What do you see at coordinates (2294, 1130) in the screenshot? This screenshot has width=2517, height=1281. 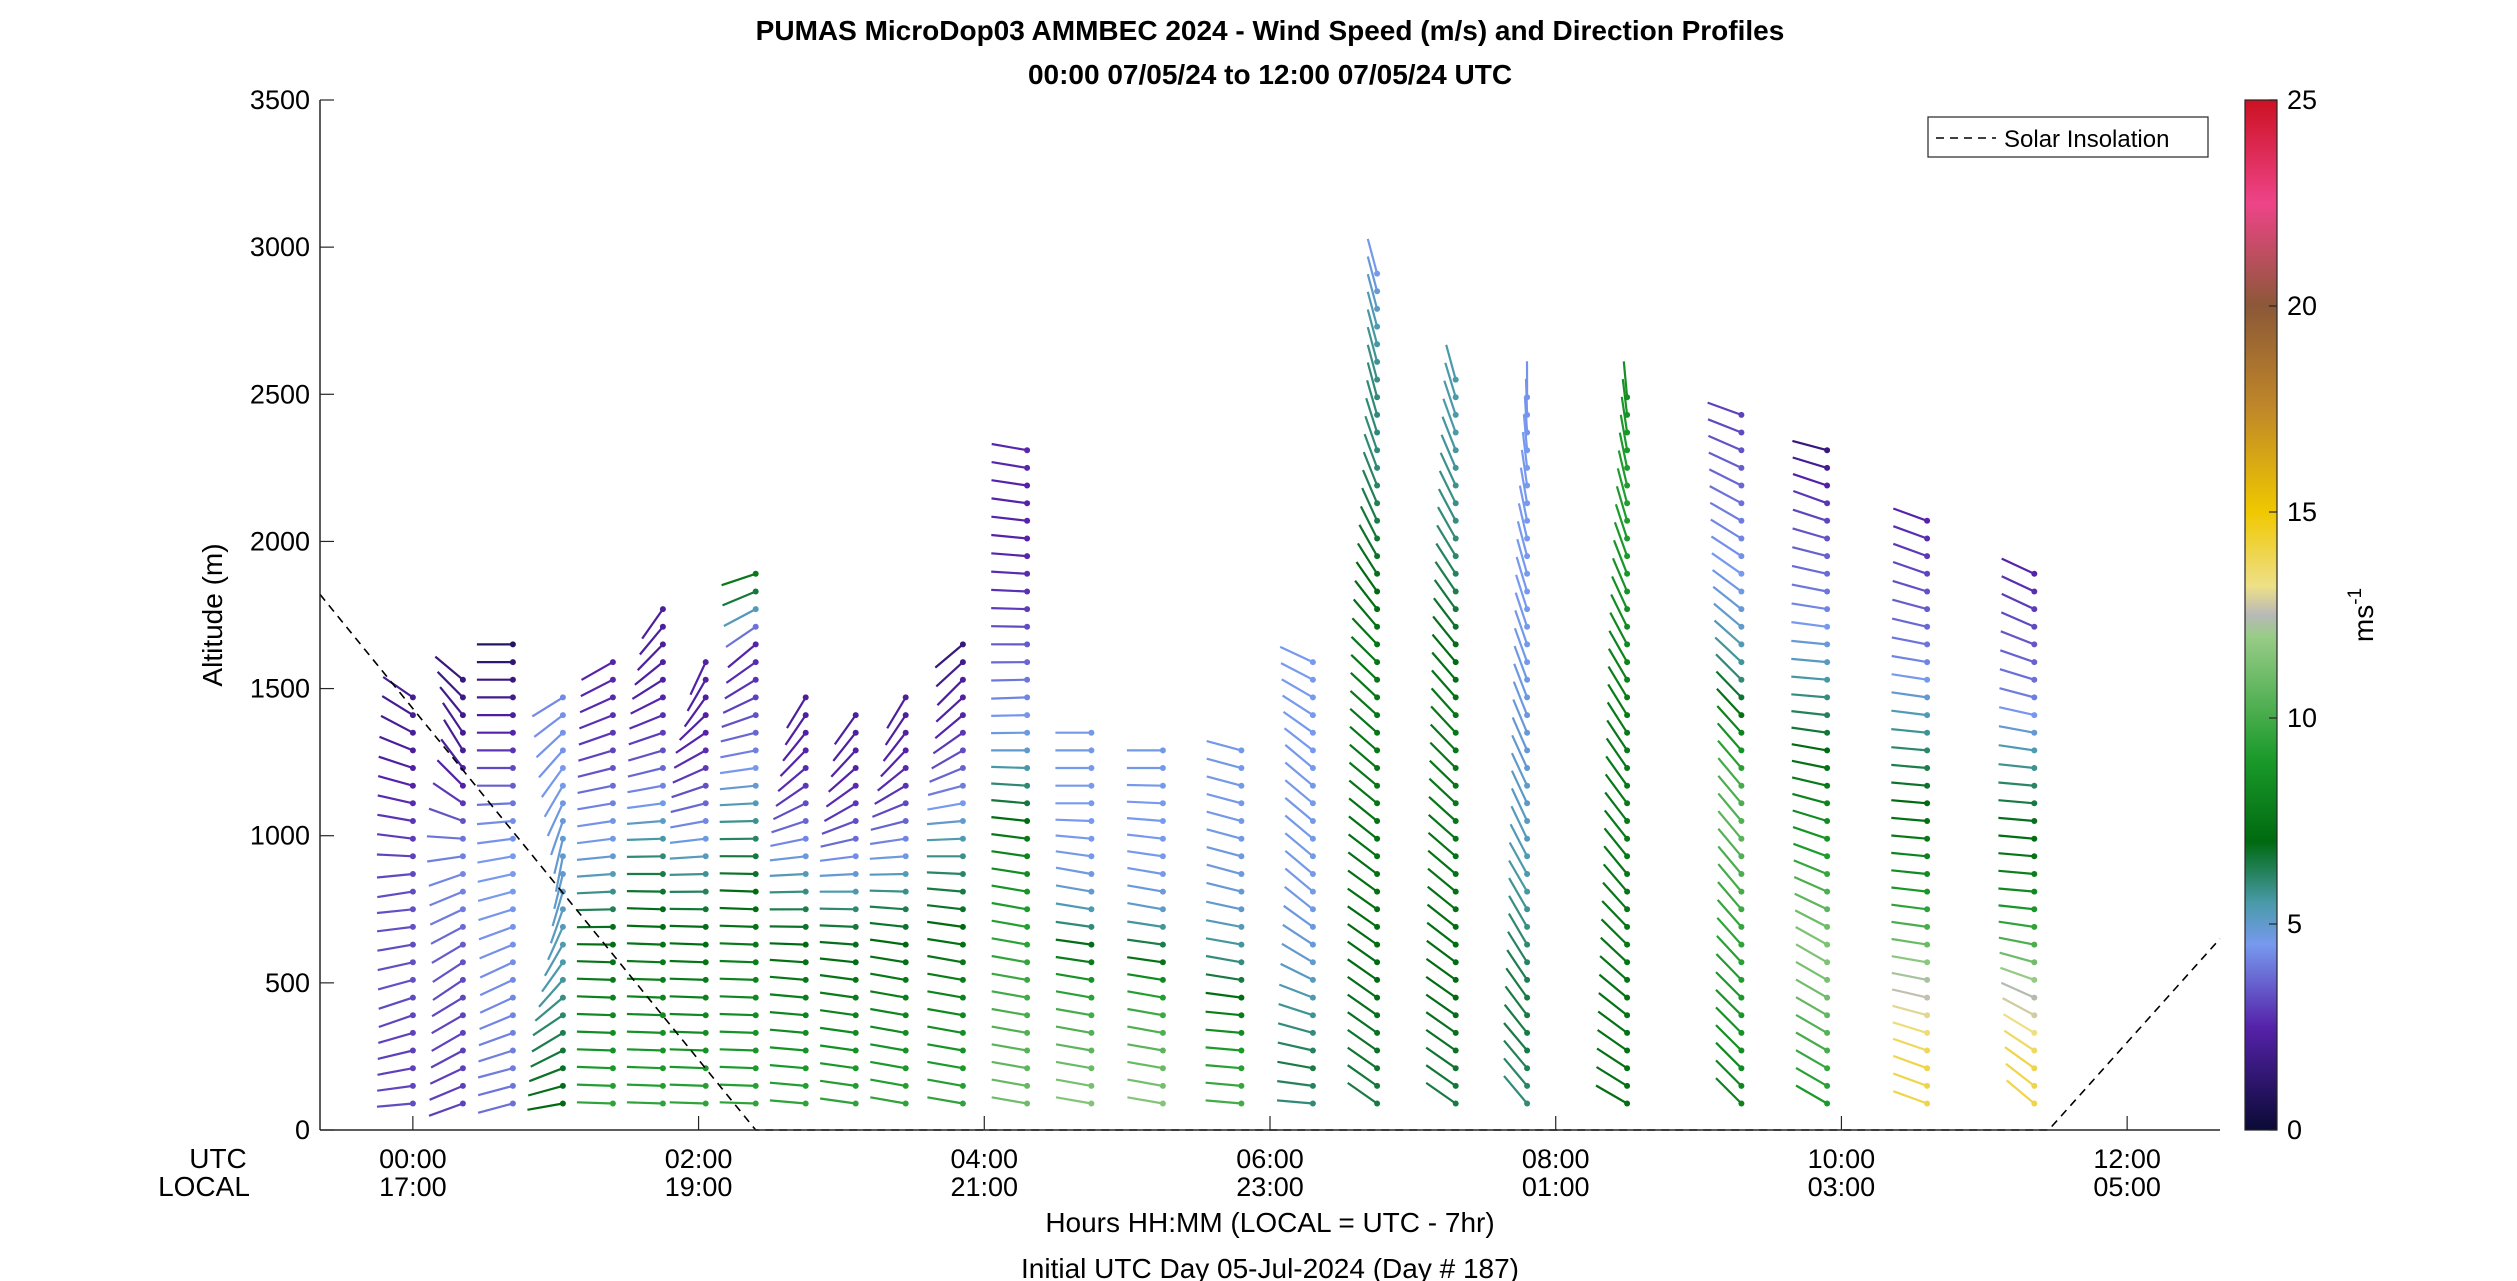 I see `colorbar-tick-label: 0` at bounding box center [2294, 1130].